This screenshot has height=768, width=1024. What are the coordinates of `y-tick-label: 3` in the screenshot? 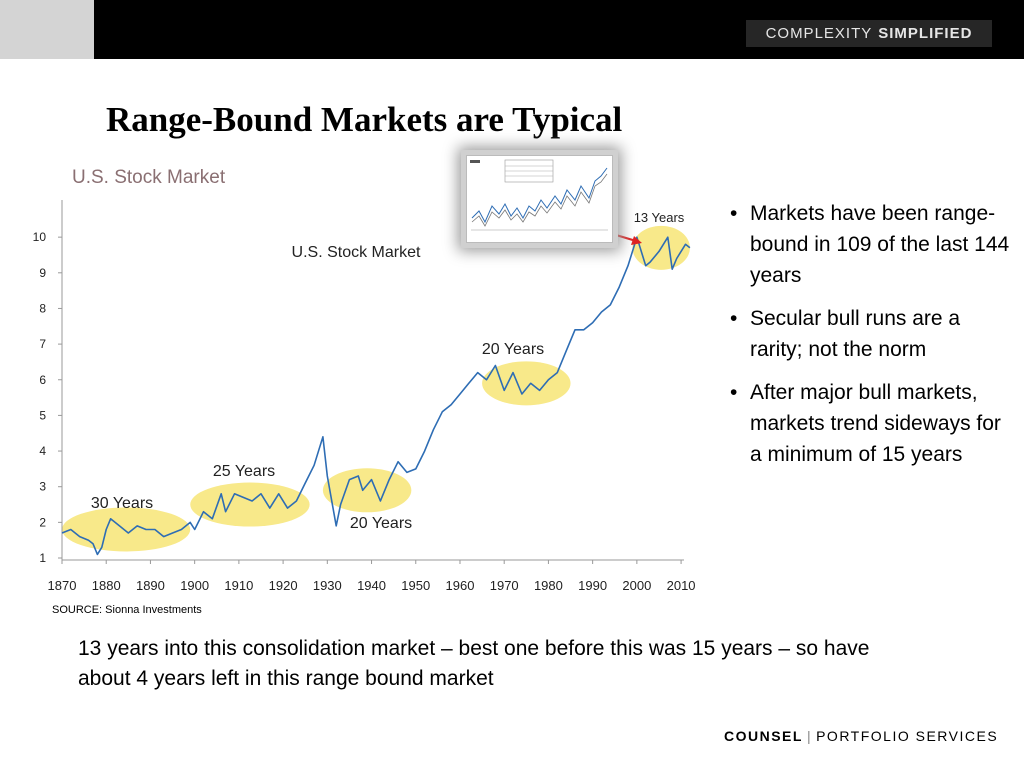 It's located at (42, 487).